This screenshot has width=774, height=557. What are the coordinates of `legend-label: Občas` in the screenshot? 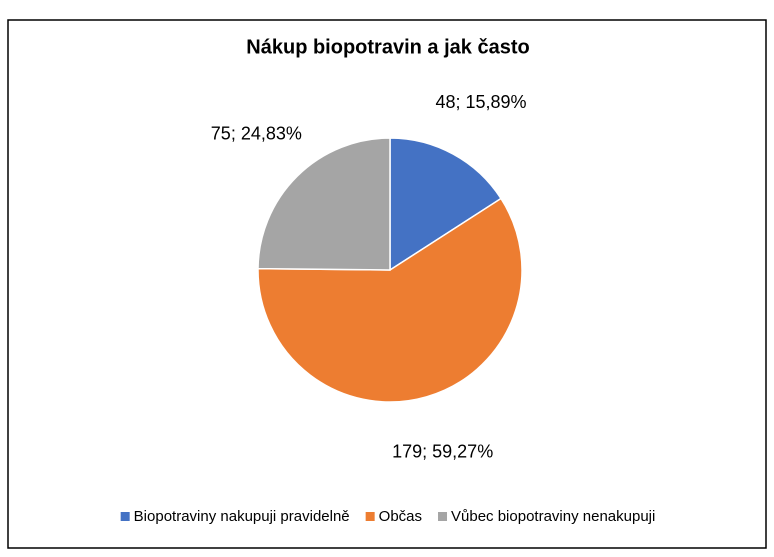 It's located at (400, 516).